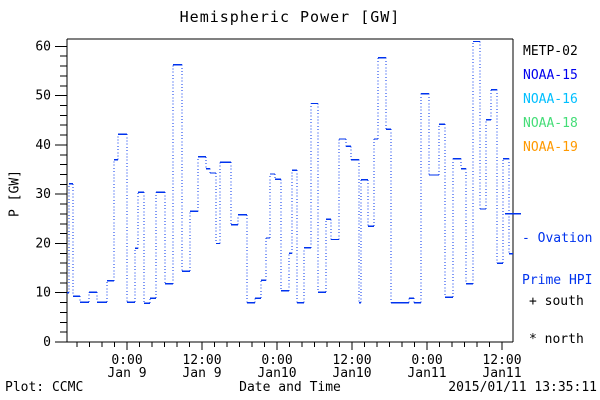 This screenshot has height=400, width=600. Describe the element at coordinates (43, 145) in the screenshot. I see `y-tick-label: 40` at that location.